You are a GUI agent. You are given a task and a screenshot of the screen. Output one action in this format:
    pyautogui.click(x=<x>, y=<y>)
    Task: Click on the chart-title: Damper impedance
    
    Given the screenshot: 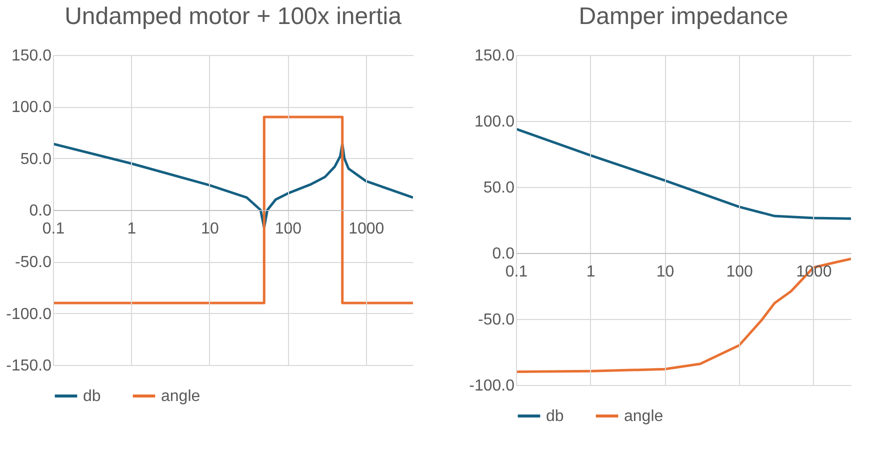 What is the action you would take?
    pyautogui.click(x=683, y=16)
    